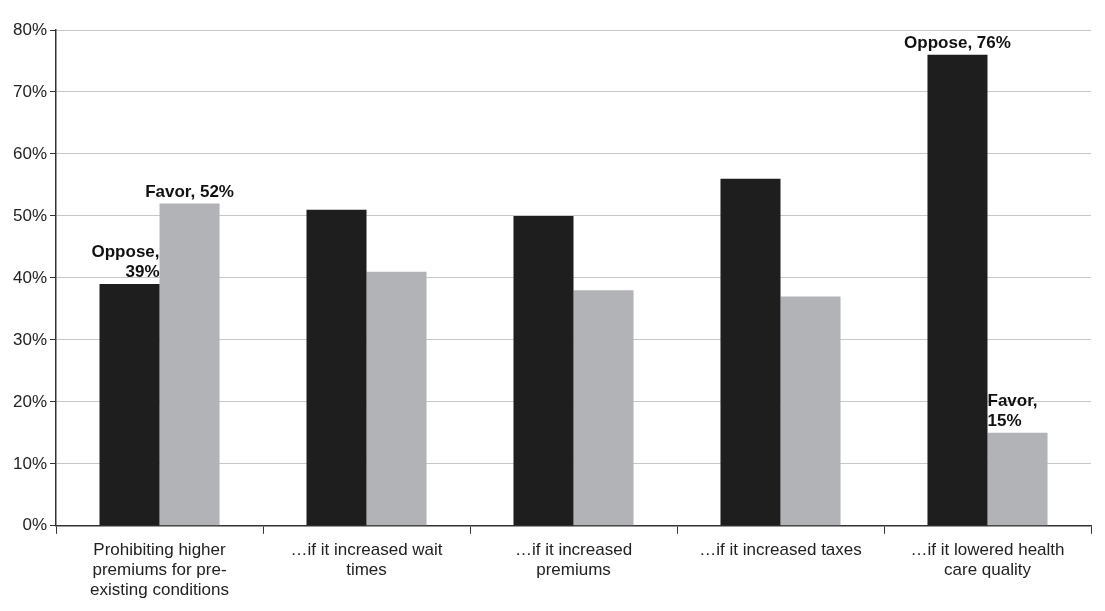 The height and width of the screenshot is (611, 1105). Describe the element at coordinates (30, 91) in the screenshot. I see `y-tick-label: 70%` at that location.